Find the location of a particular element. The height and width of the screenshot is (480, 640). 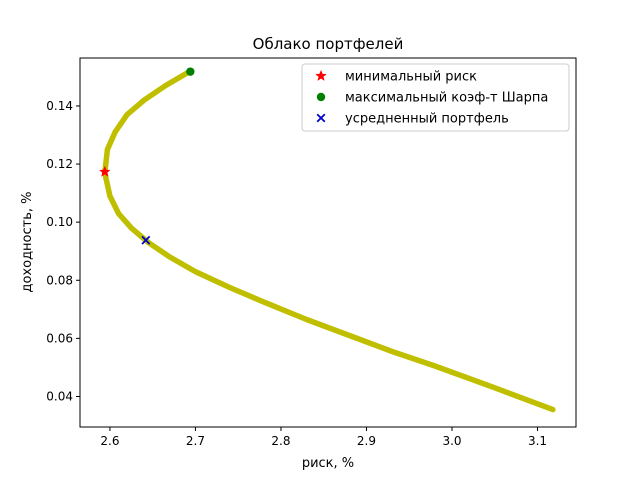

x-tick-label: 3.1 is located at coordinates (537, 441).